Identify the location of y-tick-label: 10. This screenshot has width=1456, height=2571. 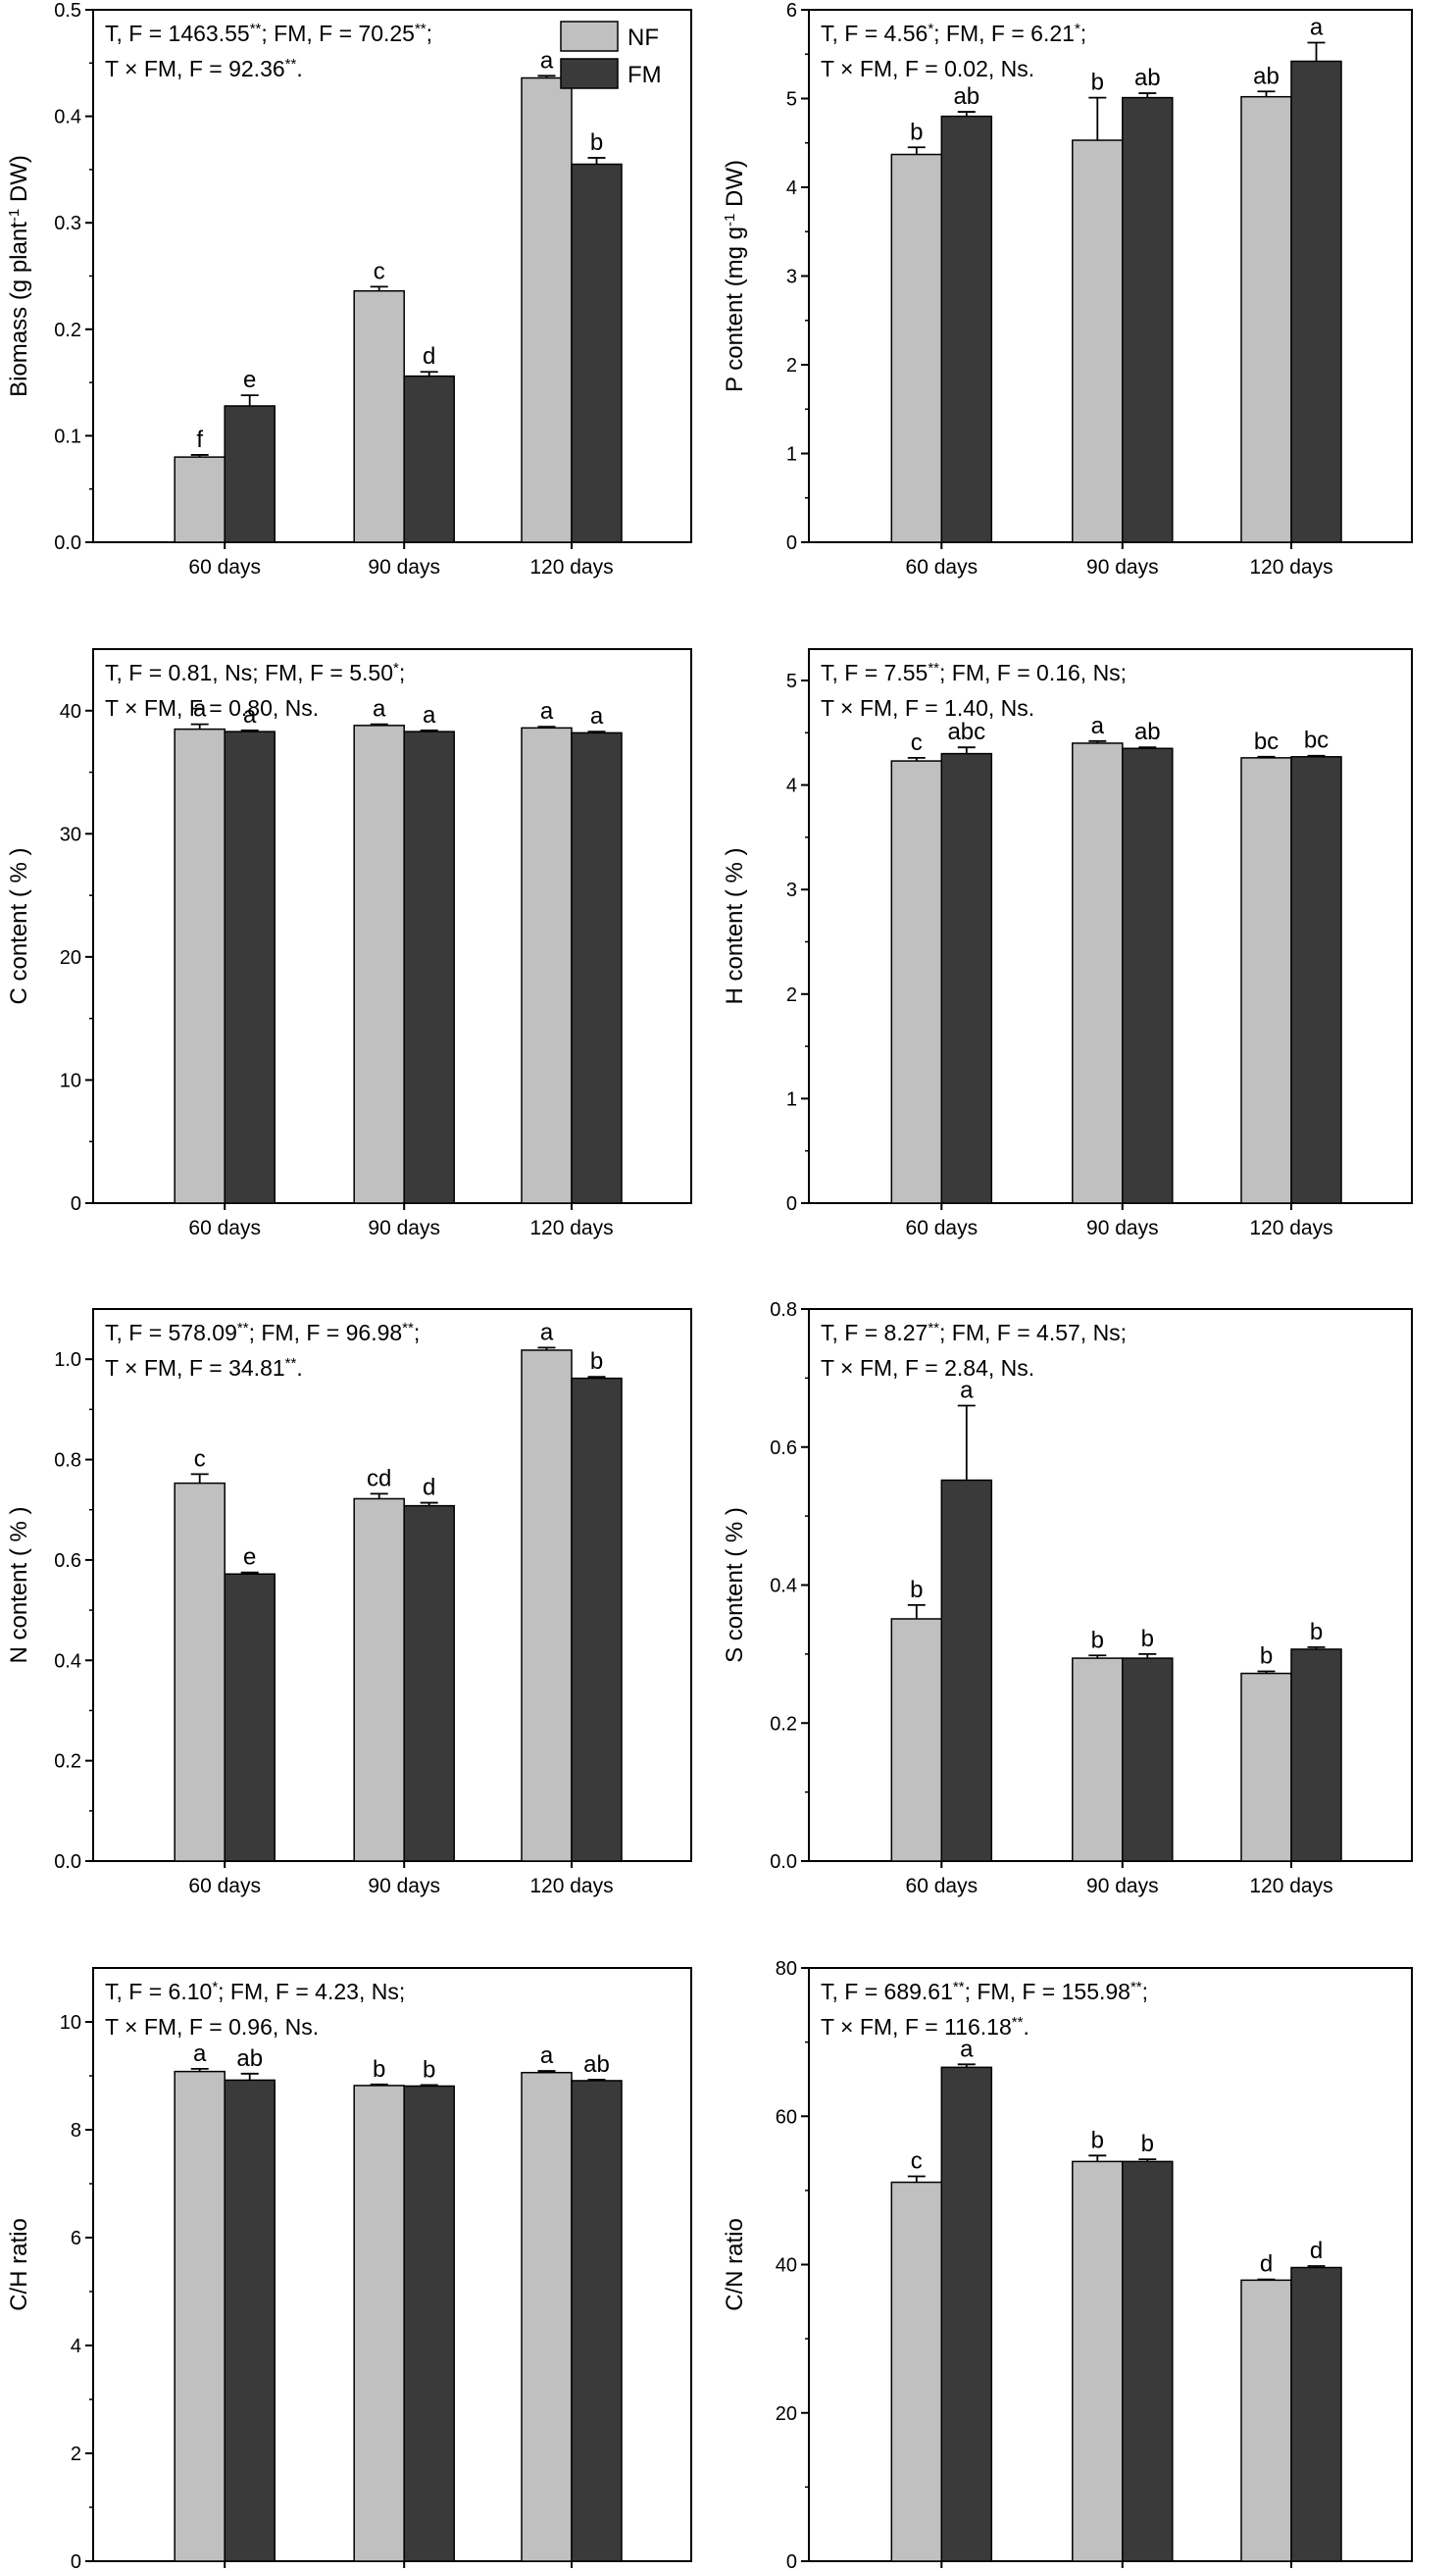
(70, 2023).